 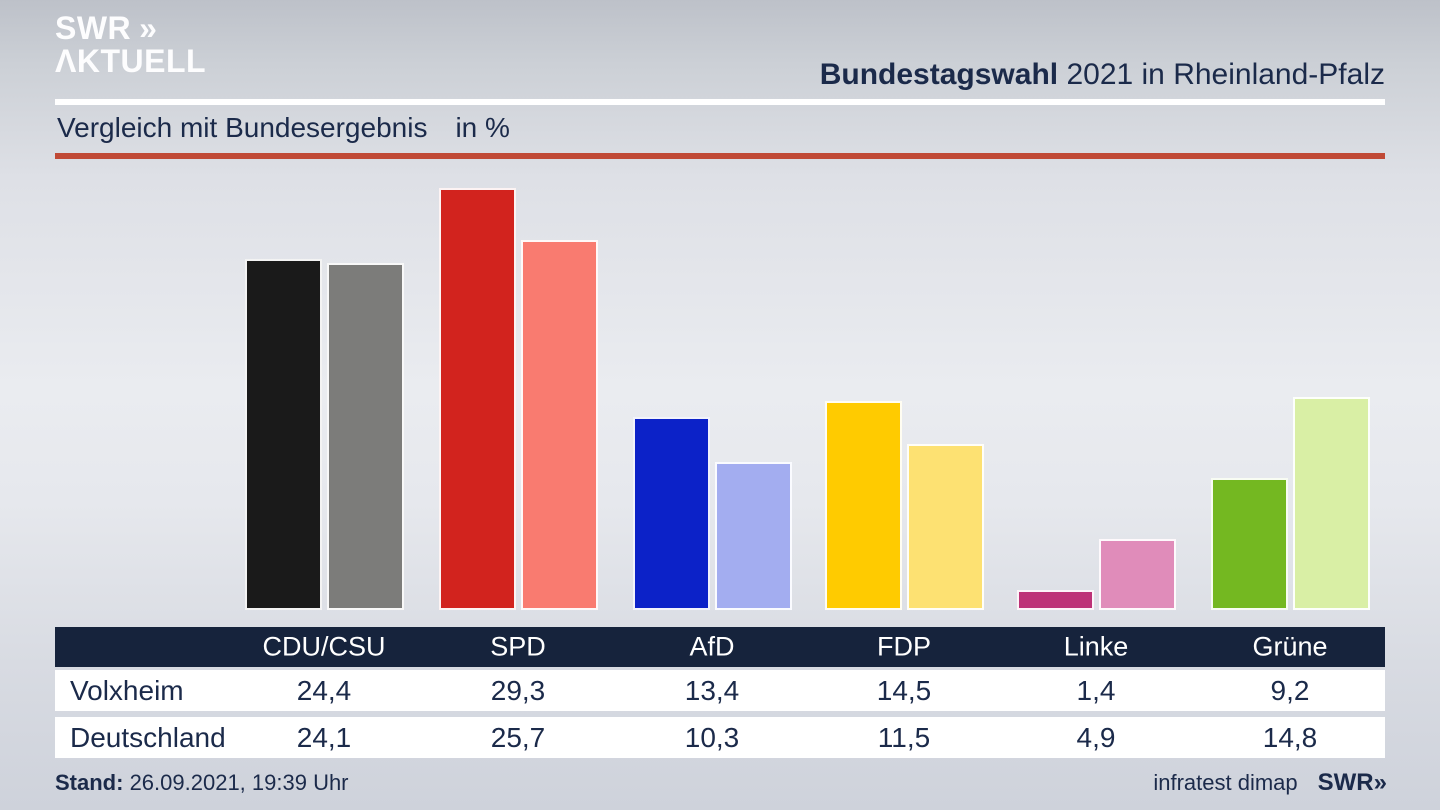 I want to click on bar-deutschland-fdp, so click(x=945, y=527).